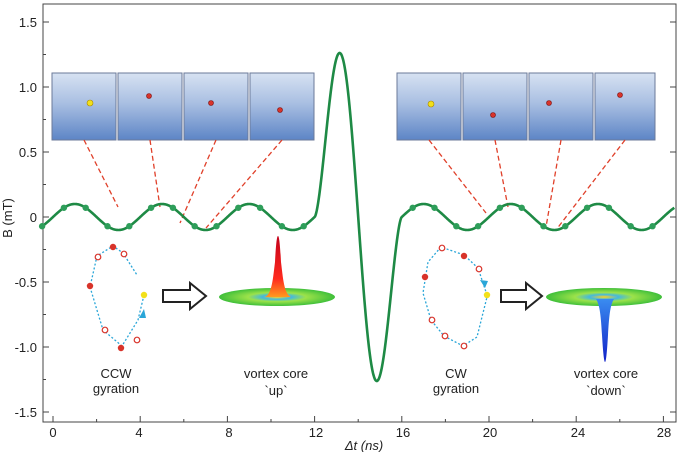  I want to click on x-tick-label: 28, so click(664, 432).